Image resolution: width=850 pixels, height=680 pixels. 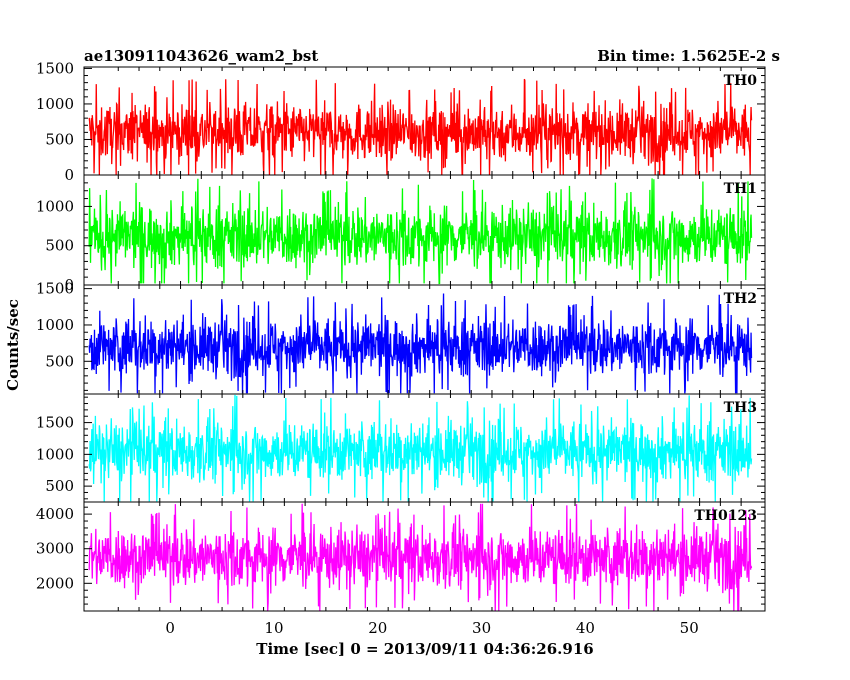 I want to click on panel-frame-th0123, so click(x=424, y=556).